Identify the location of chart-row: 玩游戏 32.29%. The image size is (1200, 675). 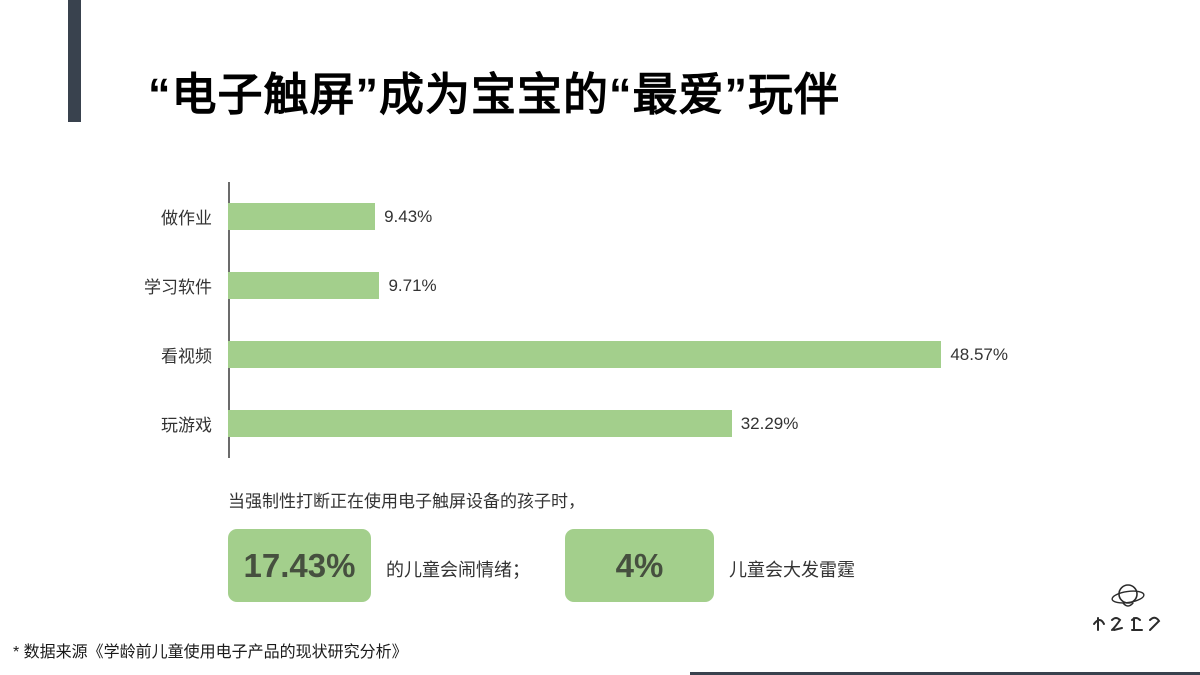
(616, 423).